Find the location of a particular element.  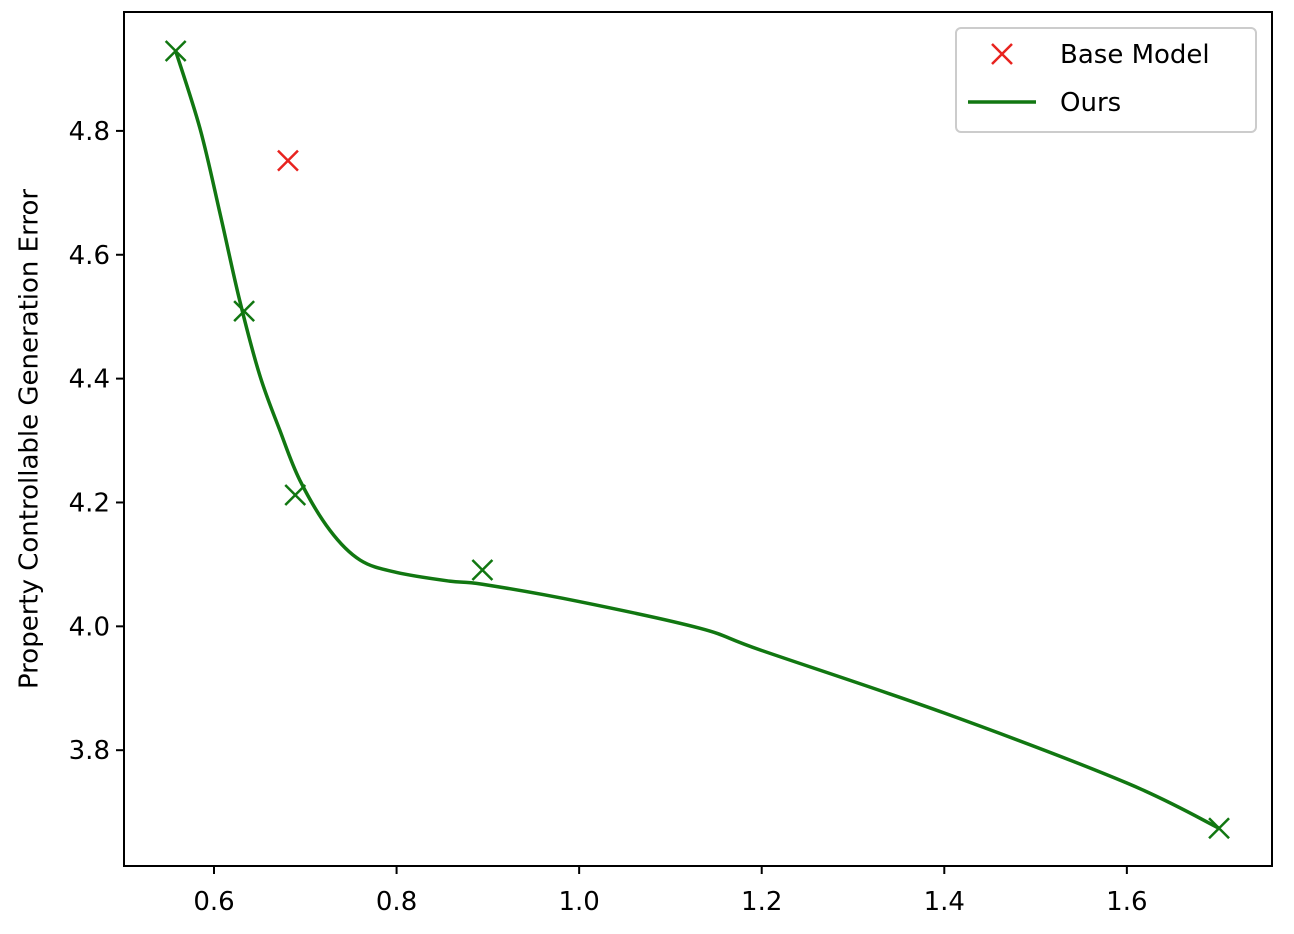

base-point is located at coordinates (288, 160).